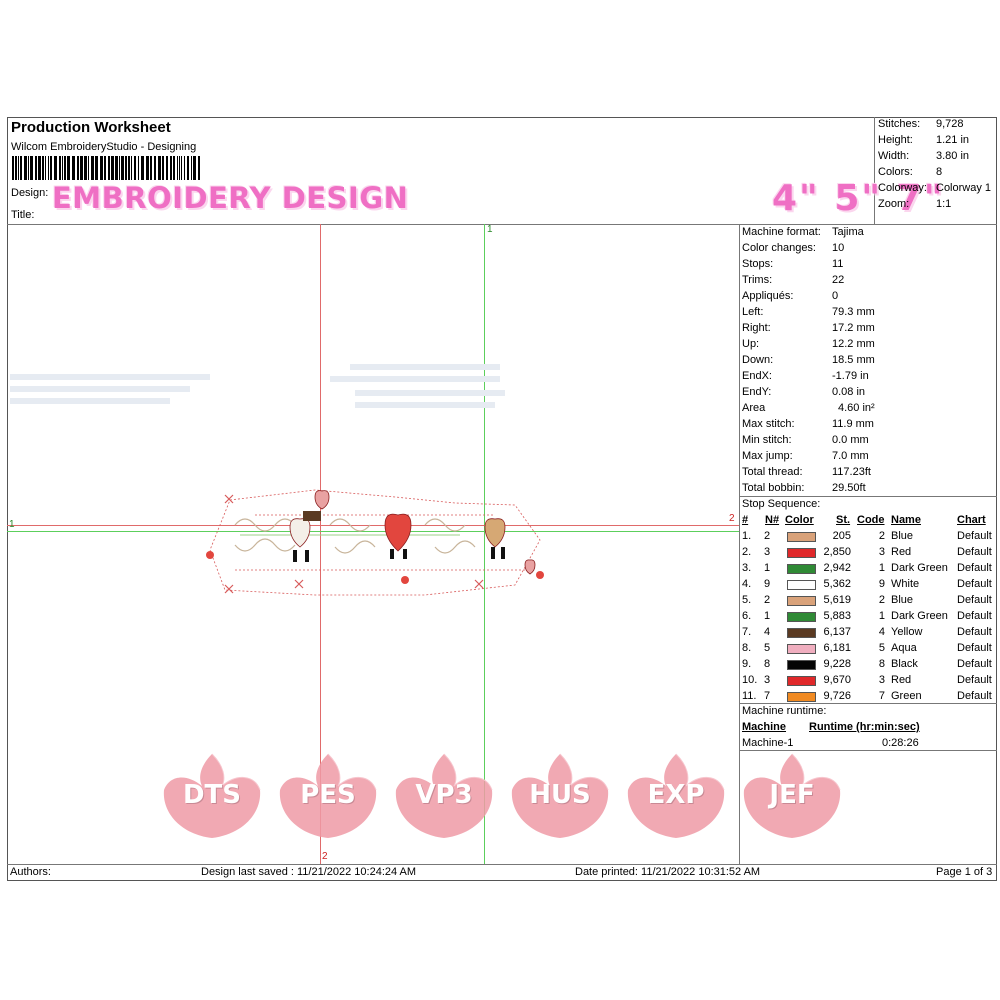  What do you see at coordinates (764, 727) in the screenshot?
I see `machine-header: Machine` at bounding box center [764, 727].